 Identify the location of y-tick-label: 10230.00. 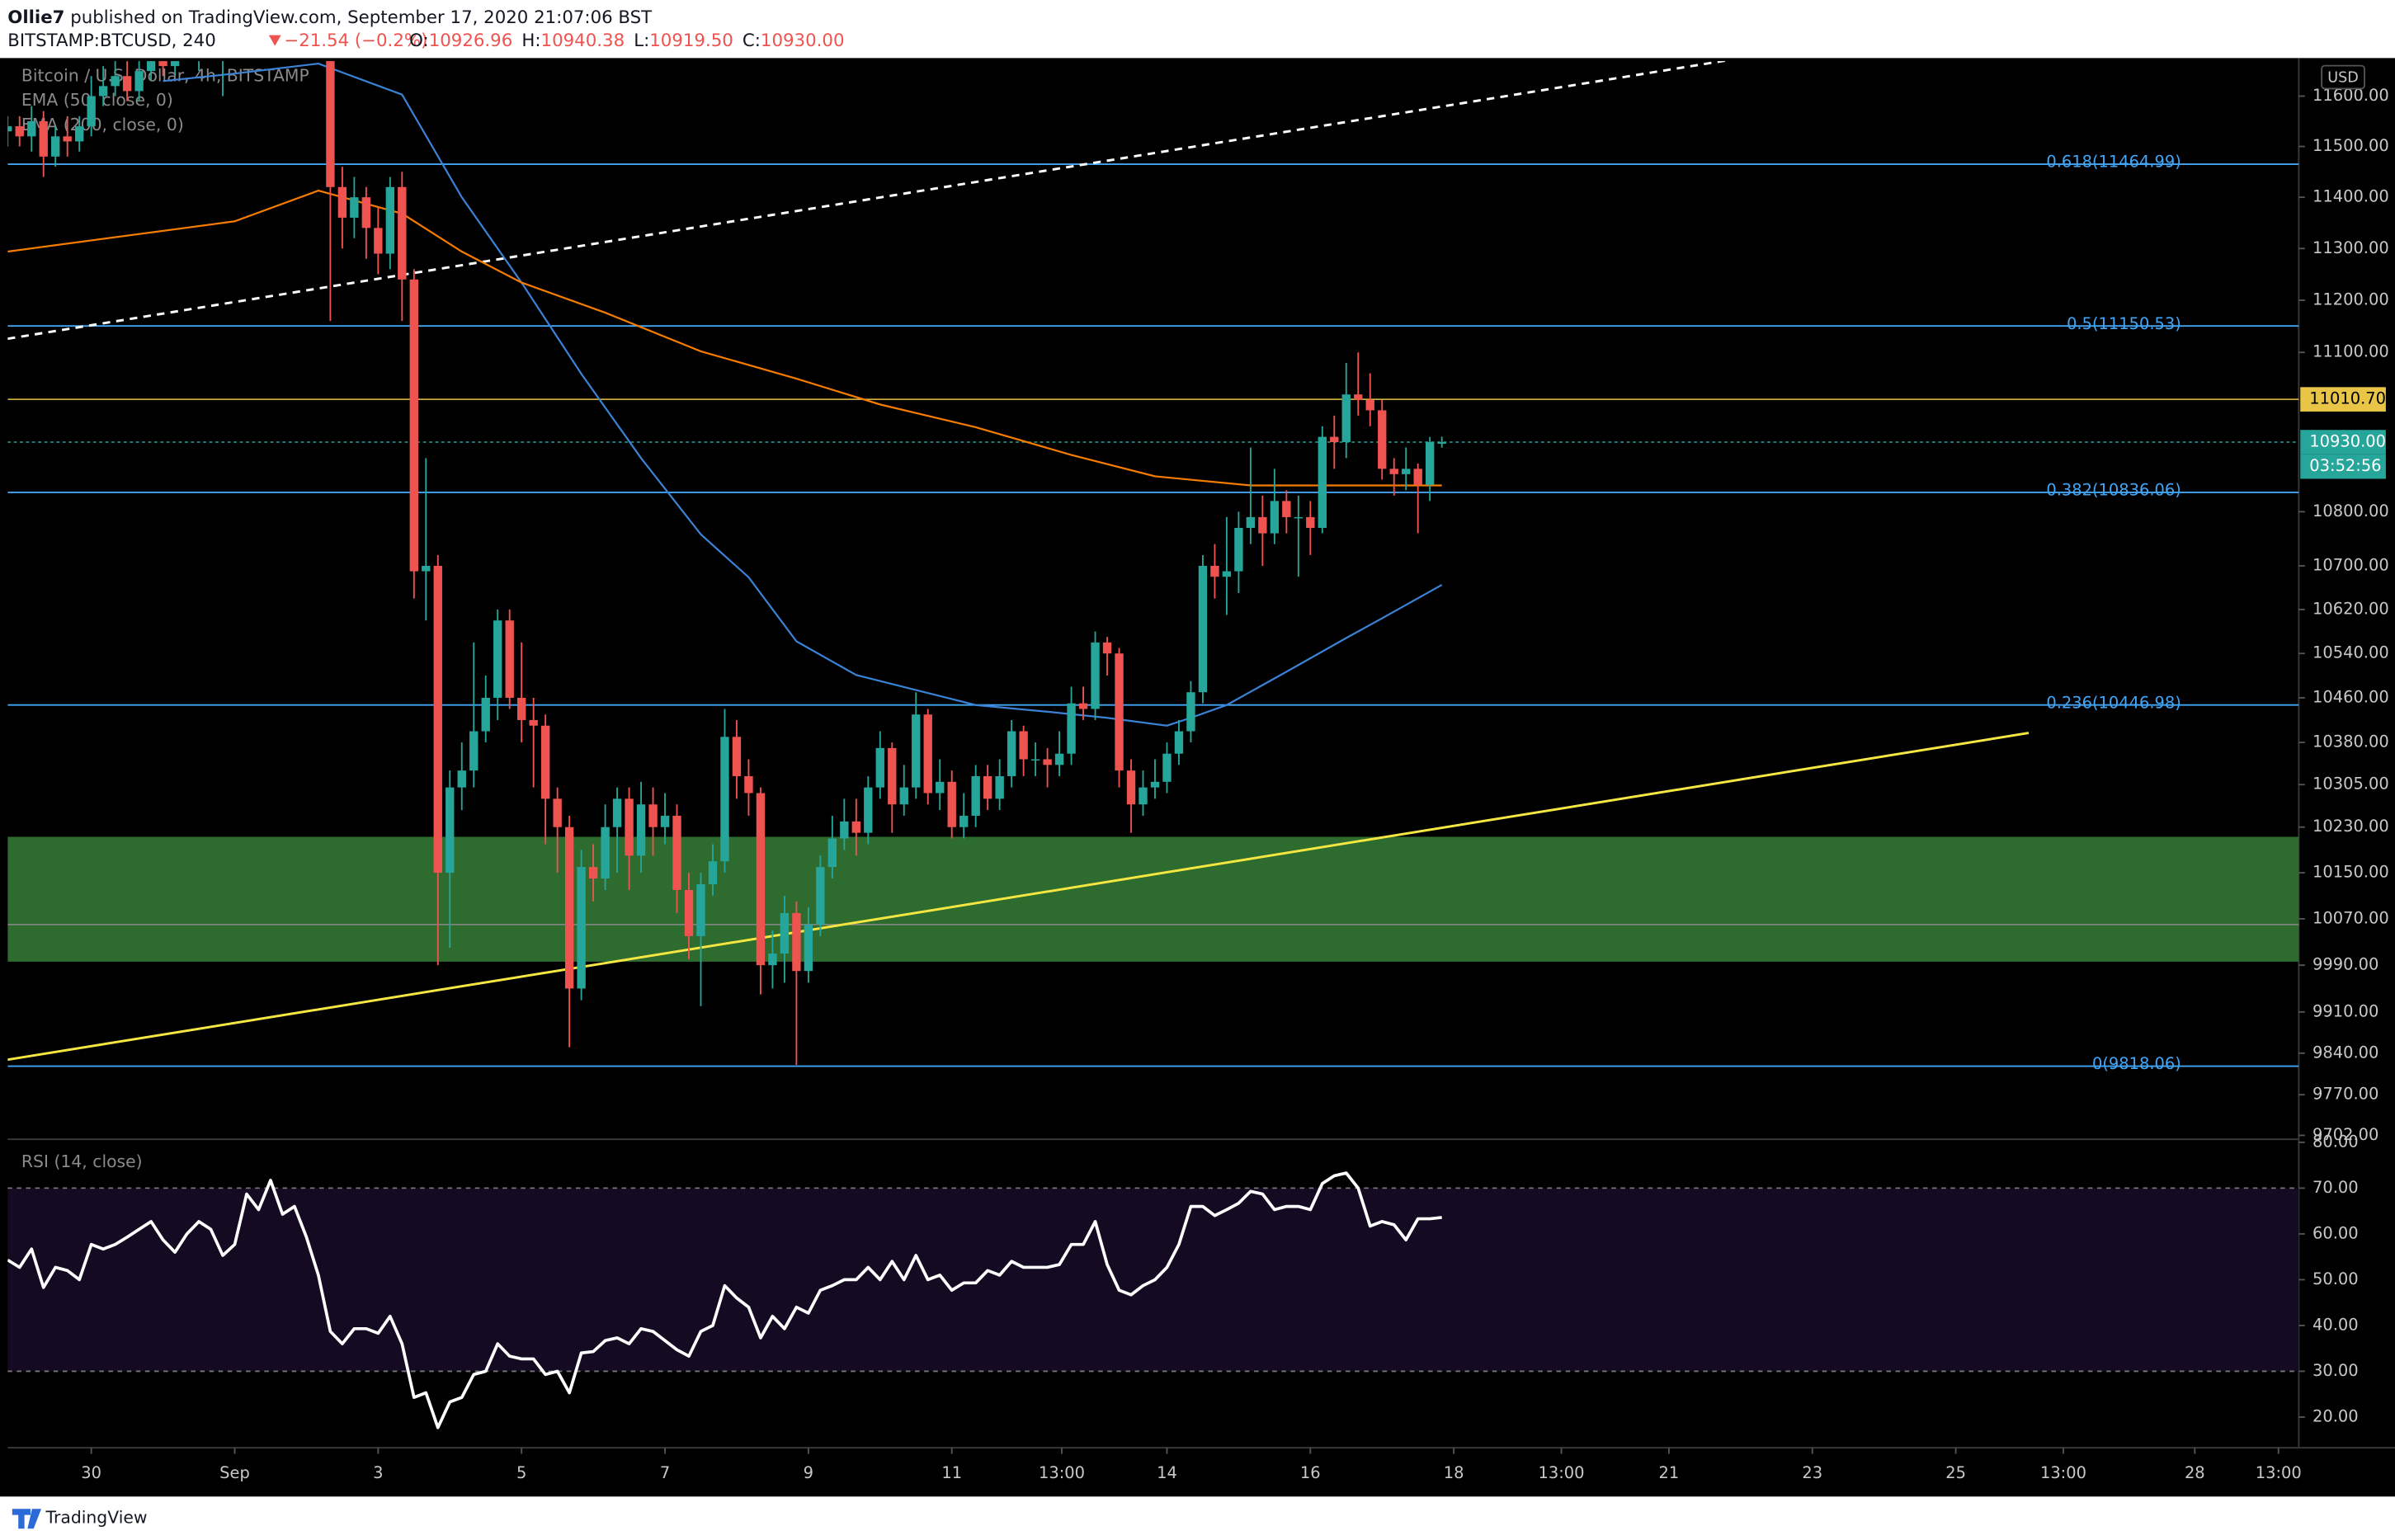
(2351, 826).